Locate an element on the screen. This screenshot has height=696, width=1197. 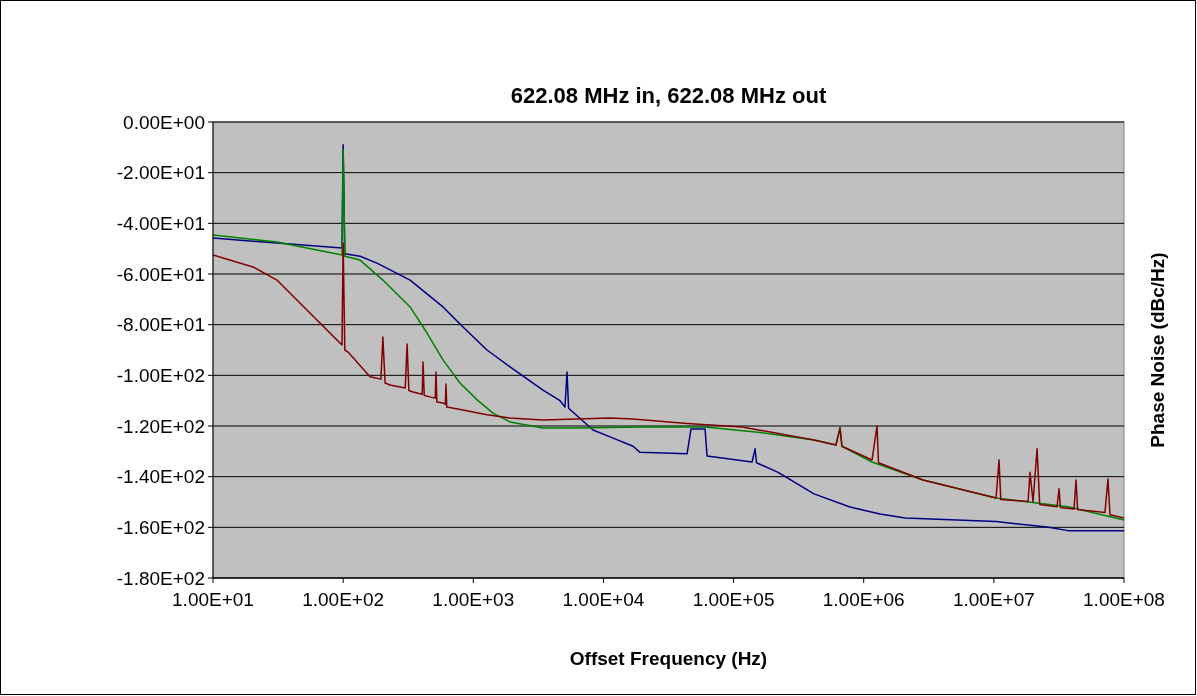
x-tick-label: 1.00E+07 is located at coordinates (993, 599).